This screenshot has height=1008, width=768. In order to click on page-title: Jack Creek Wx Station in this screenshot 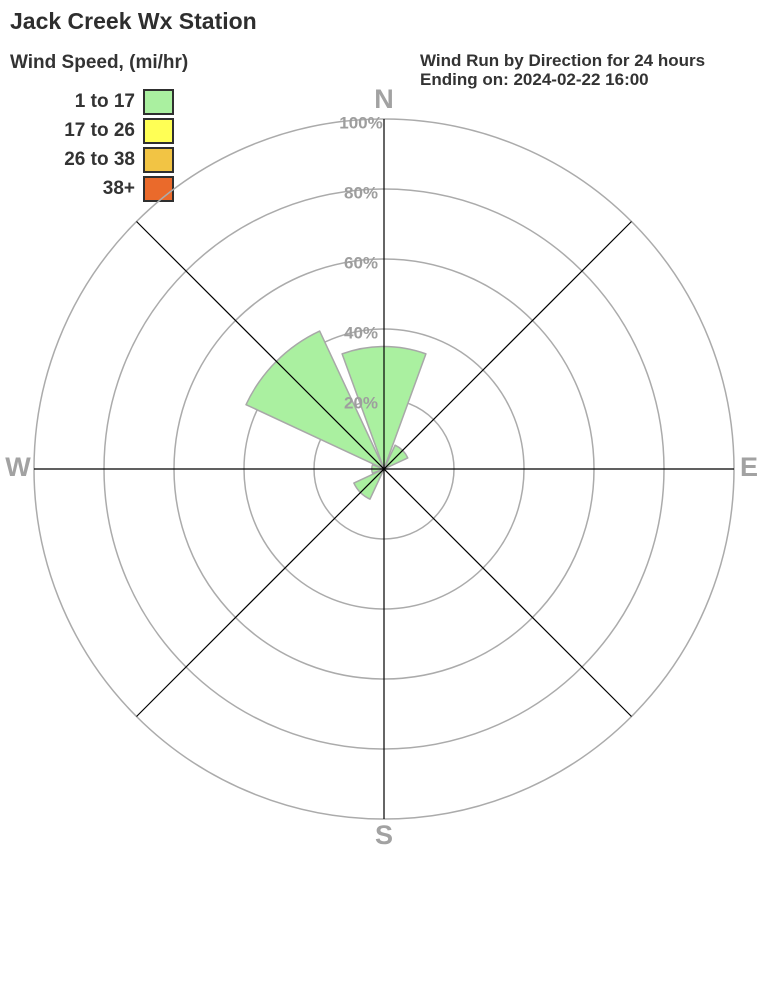, I will do `click(133, 21)`.